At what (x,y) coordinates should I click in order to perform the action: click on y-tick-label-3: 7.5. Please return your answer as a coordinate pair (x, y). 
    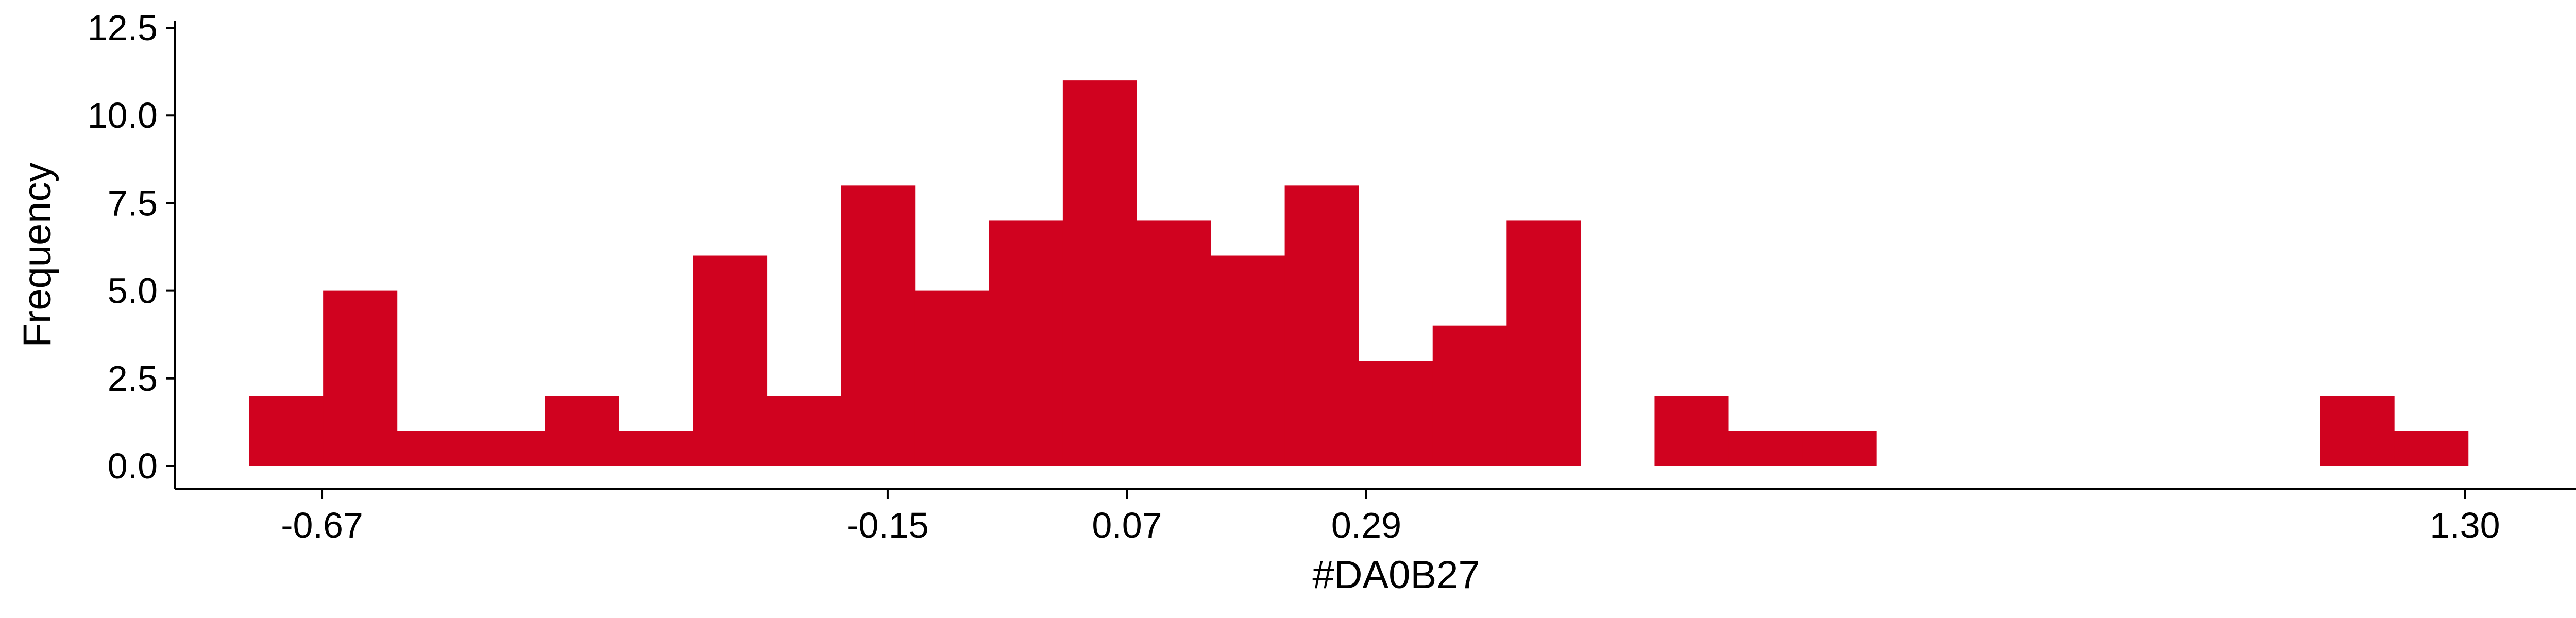
    Looking at the image, I should click on (133, 203).